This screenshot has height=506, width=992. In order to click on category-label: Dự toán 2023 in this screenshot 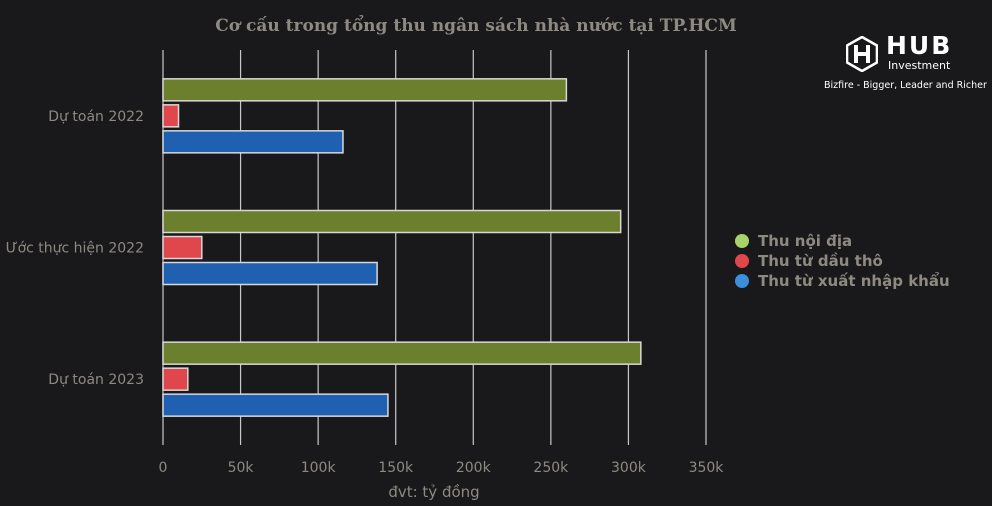, I will do `click(96, 380)`.